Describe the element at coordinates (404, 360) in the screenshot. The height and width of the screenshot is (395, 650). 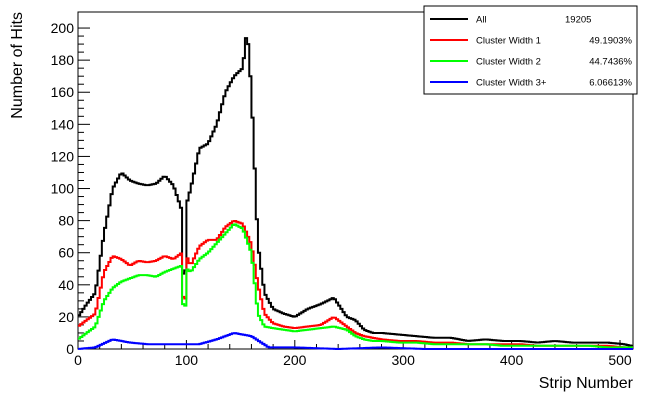
I see `x-tick-label: 300` at that location.